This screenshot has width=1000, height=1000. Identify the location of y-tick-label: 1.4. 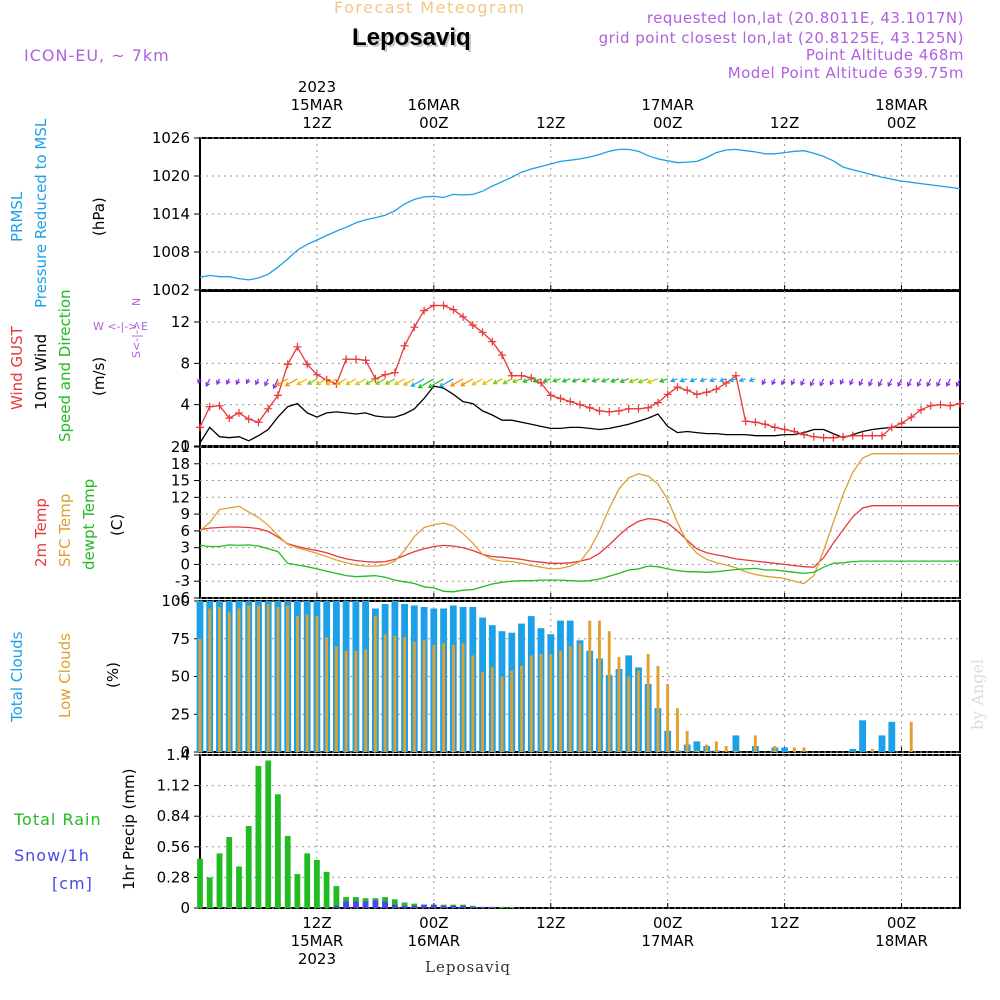
(178, 755).